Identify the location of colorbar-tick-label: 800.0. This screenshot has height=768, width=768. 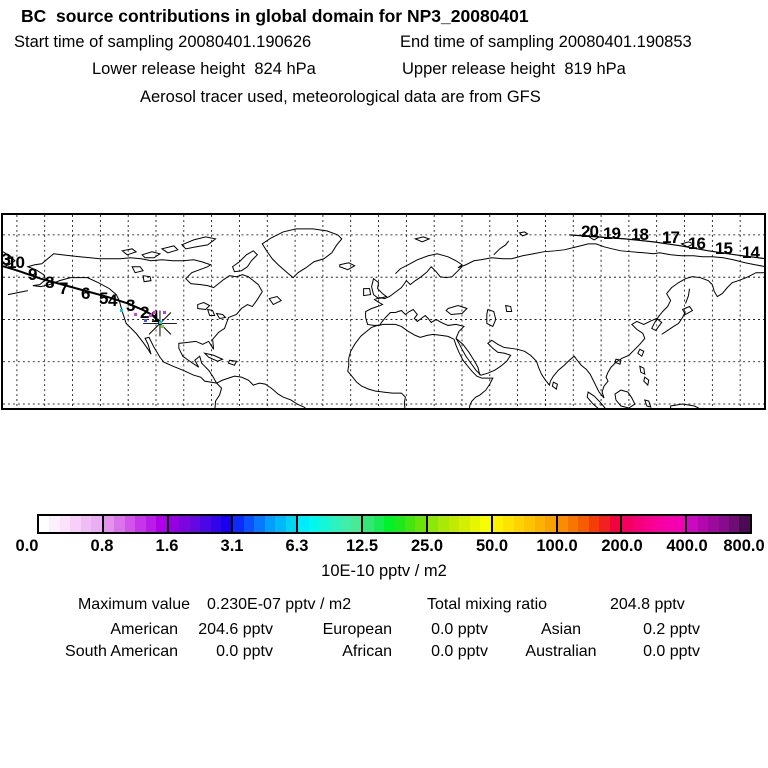
(744, 546).